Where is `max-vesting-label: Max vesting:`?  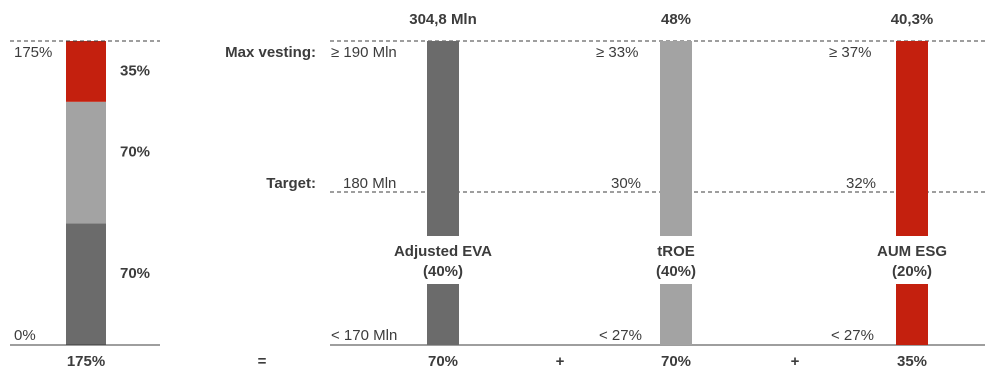
max-vesting-label: Max vesting: is located at coordinates (270, 52).